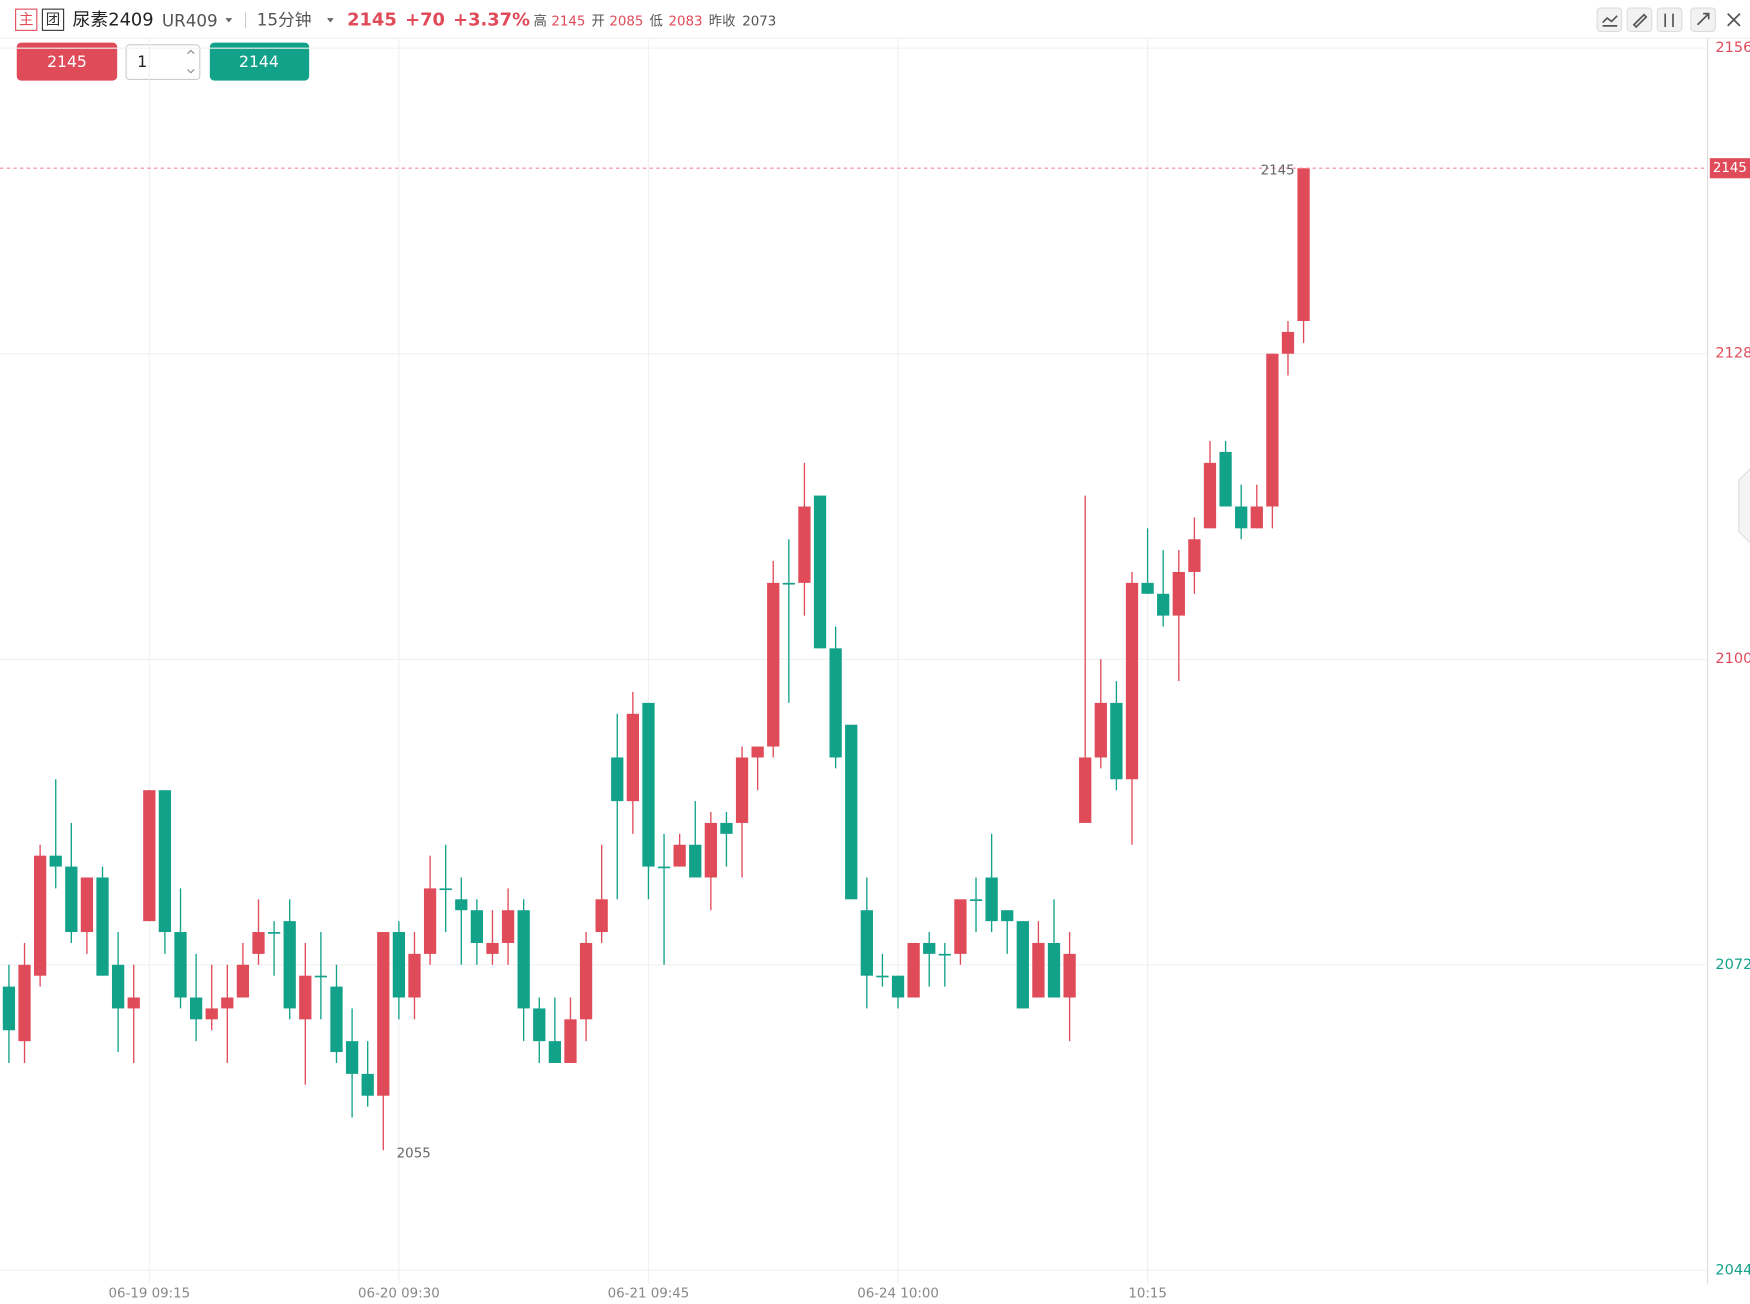  Describe the element at coordinates (759, 21) in the screenshot. I see `stat-value: 2073` at that location.